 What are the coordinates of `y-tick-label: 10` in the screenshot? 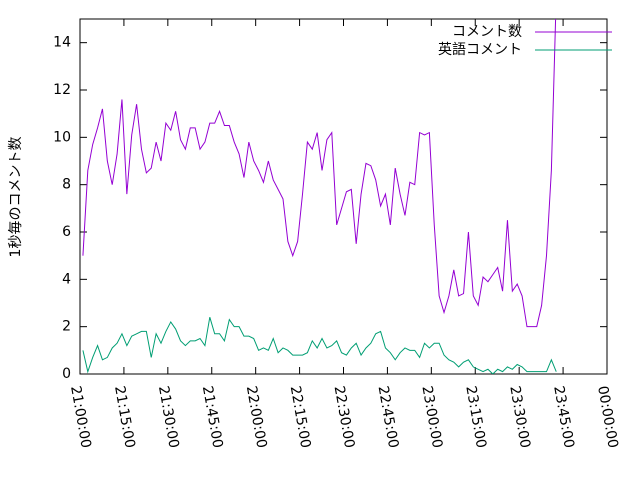 It's located at (62, 137).